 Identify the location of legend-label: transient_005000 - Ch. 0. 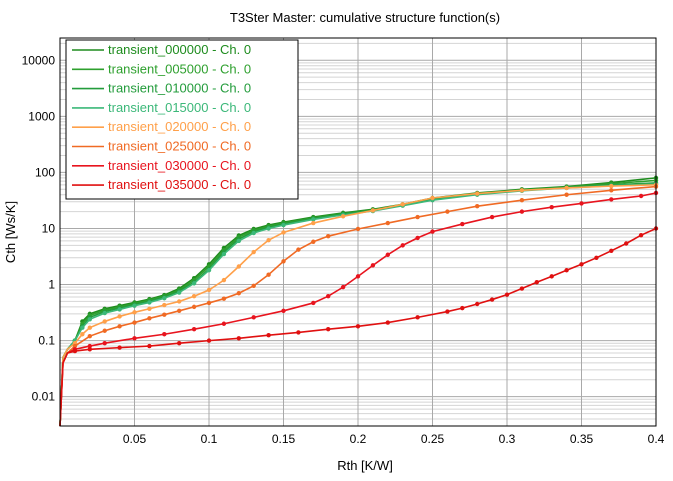
(179, 68).